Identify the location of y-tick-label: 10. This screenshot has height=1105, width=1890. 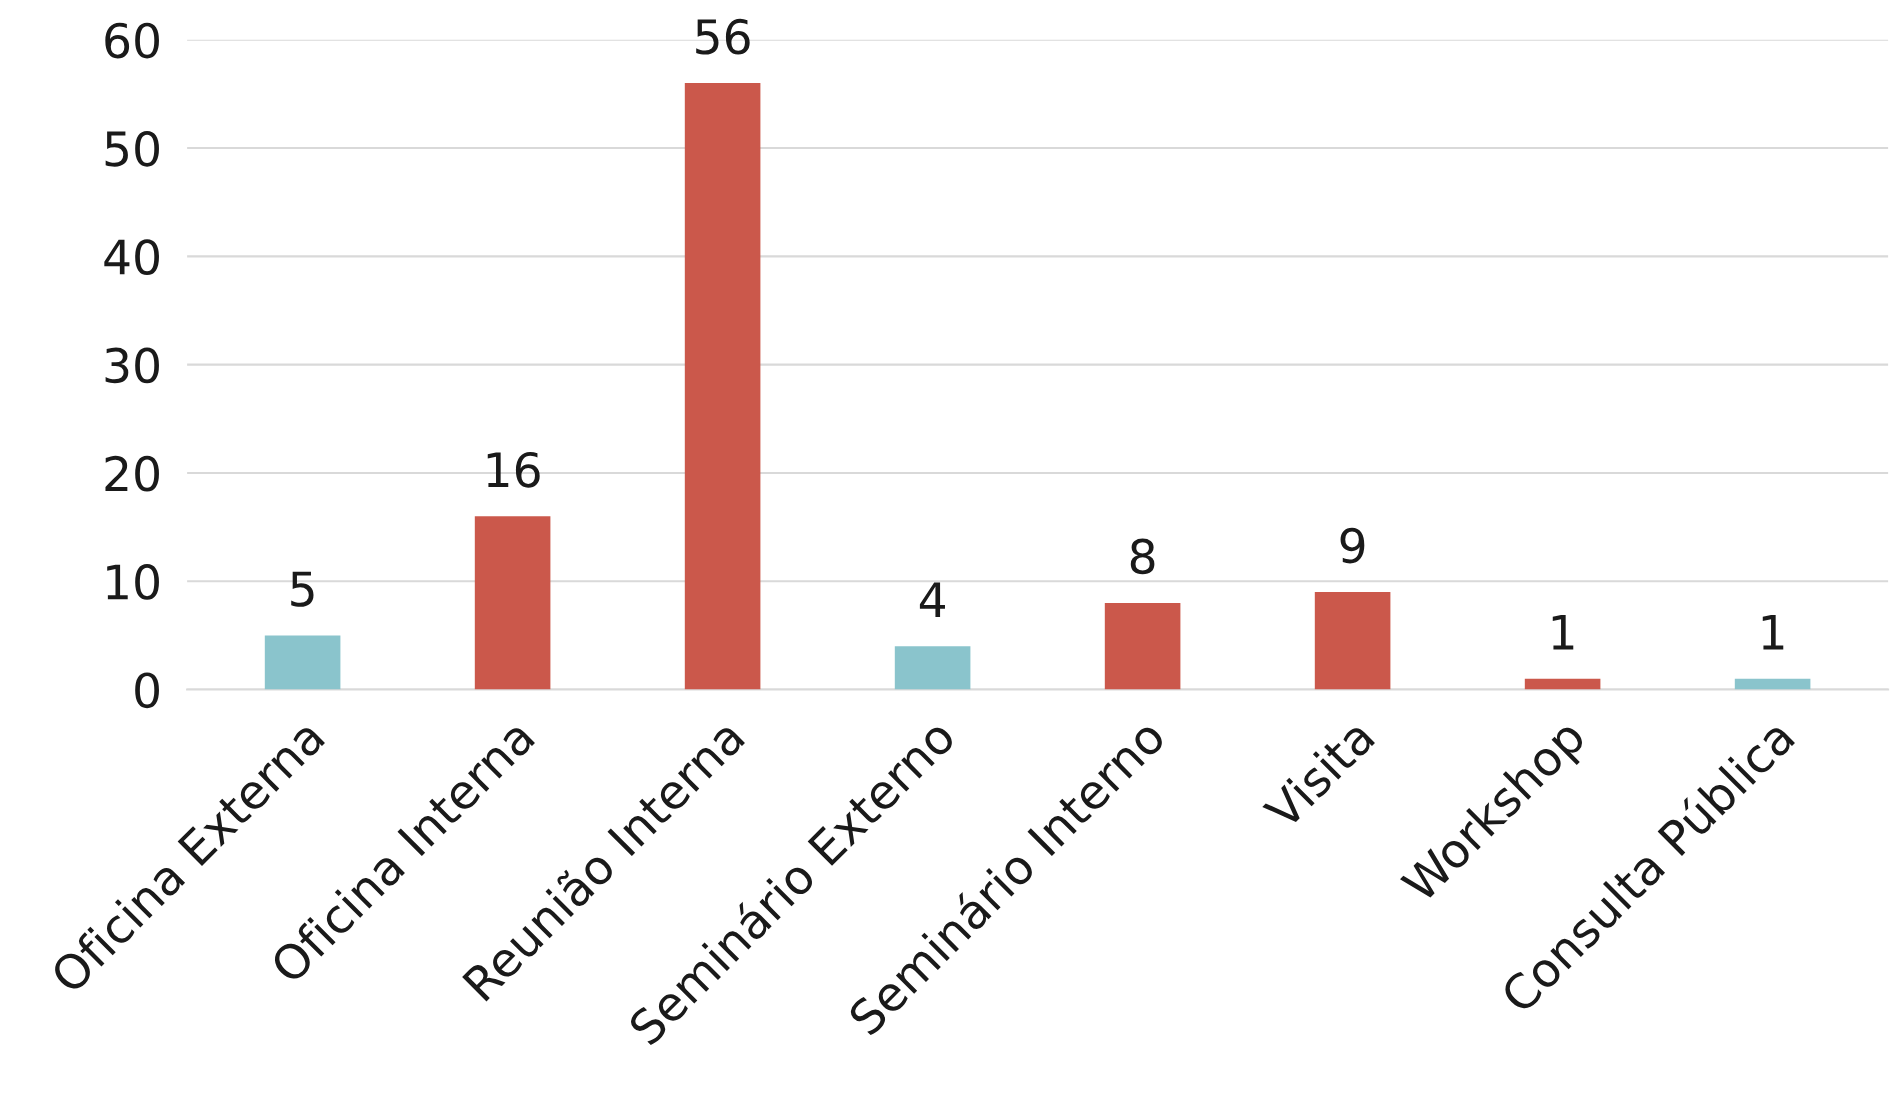
(133, 582).